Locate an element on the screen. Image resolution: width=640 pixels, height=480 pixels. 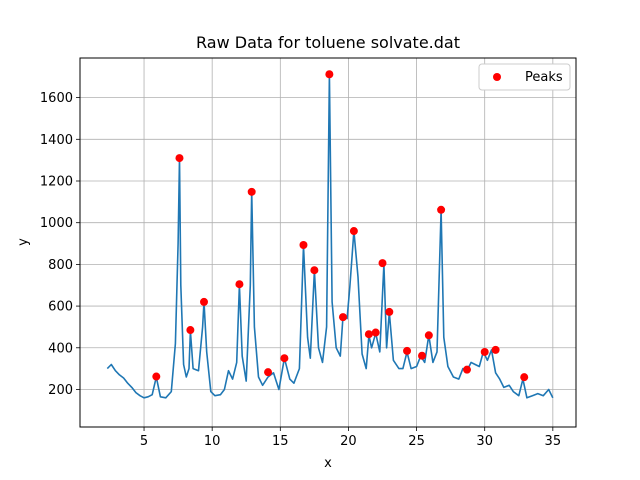
x-tick-label: 5 is located at coordinates (144, 441).